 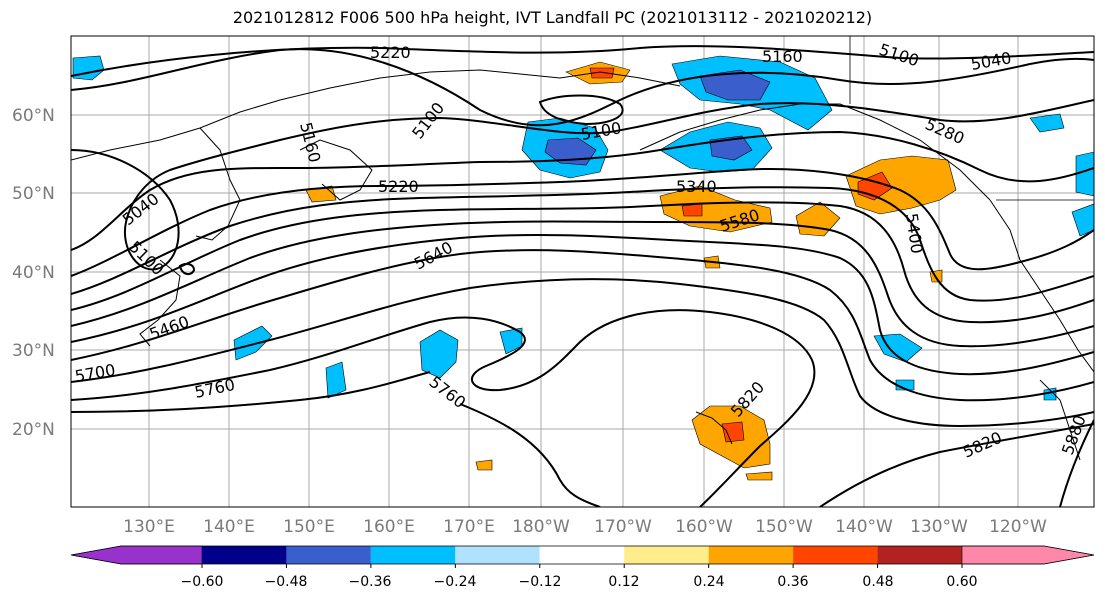 I want to click on coastline-mexico, so click(x=1060, y=420).